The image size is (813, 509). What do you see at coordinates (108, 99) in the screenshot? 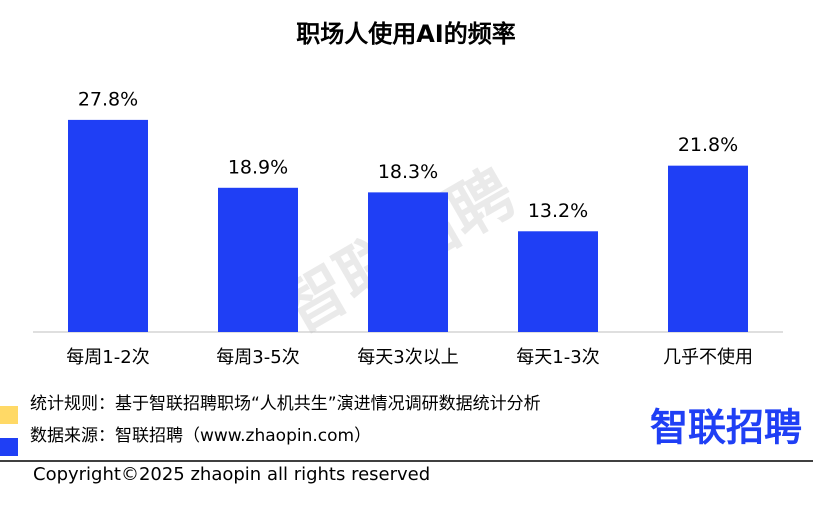
I see `value-label: 27.8%` at bounding box center [108, 99].